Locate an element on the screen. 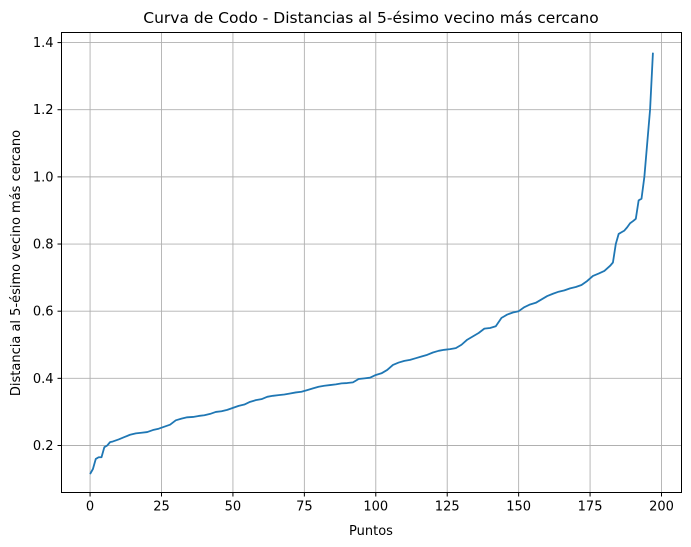  y-tick-label: 1.2 is located at coordinates (43, 110).